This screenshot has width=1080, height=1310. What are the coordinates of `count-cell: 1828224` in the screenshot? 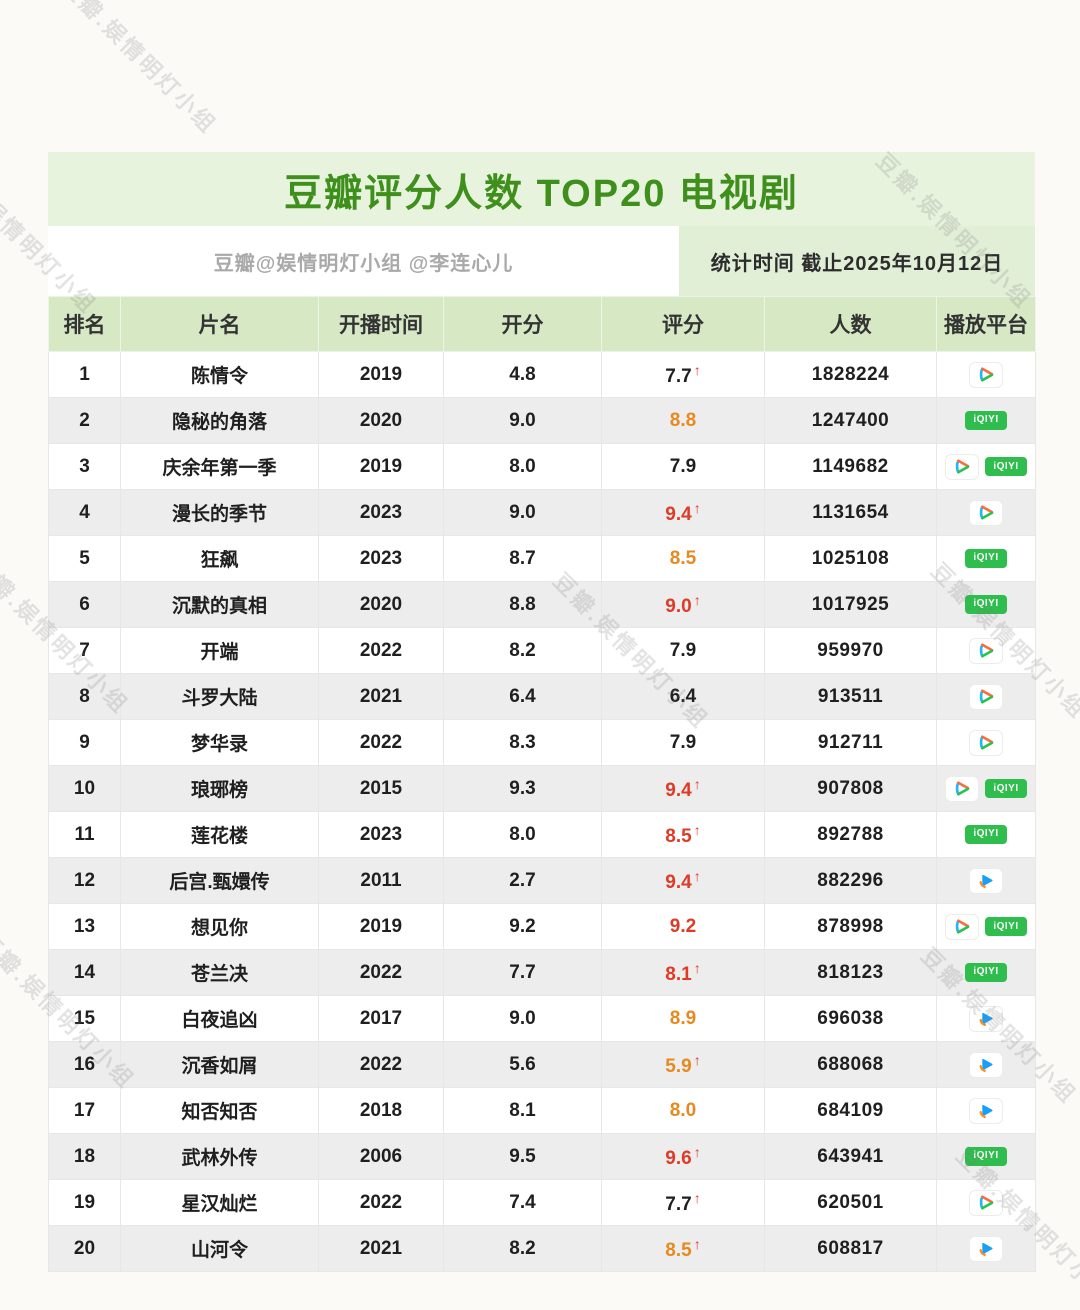 It's located at (850, 374).